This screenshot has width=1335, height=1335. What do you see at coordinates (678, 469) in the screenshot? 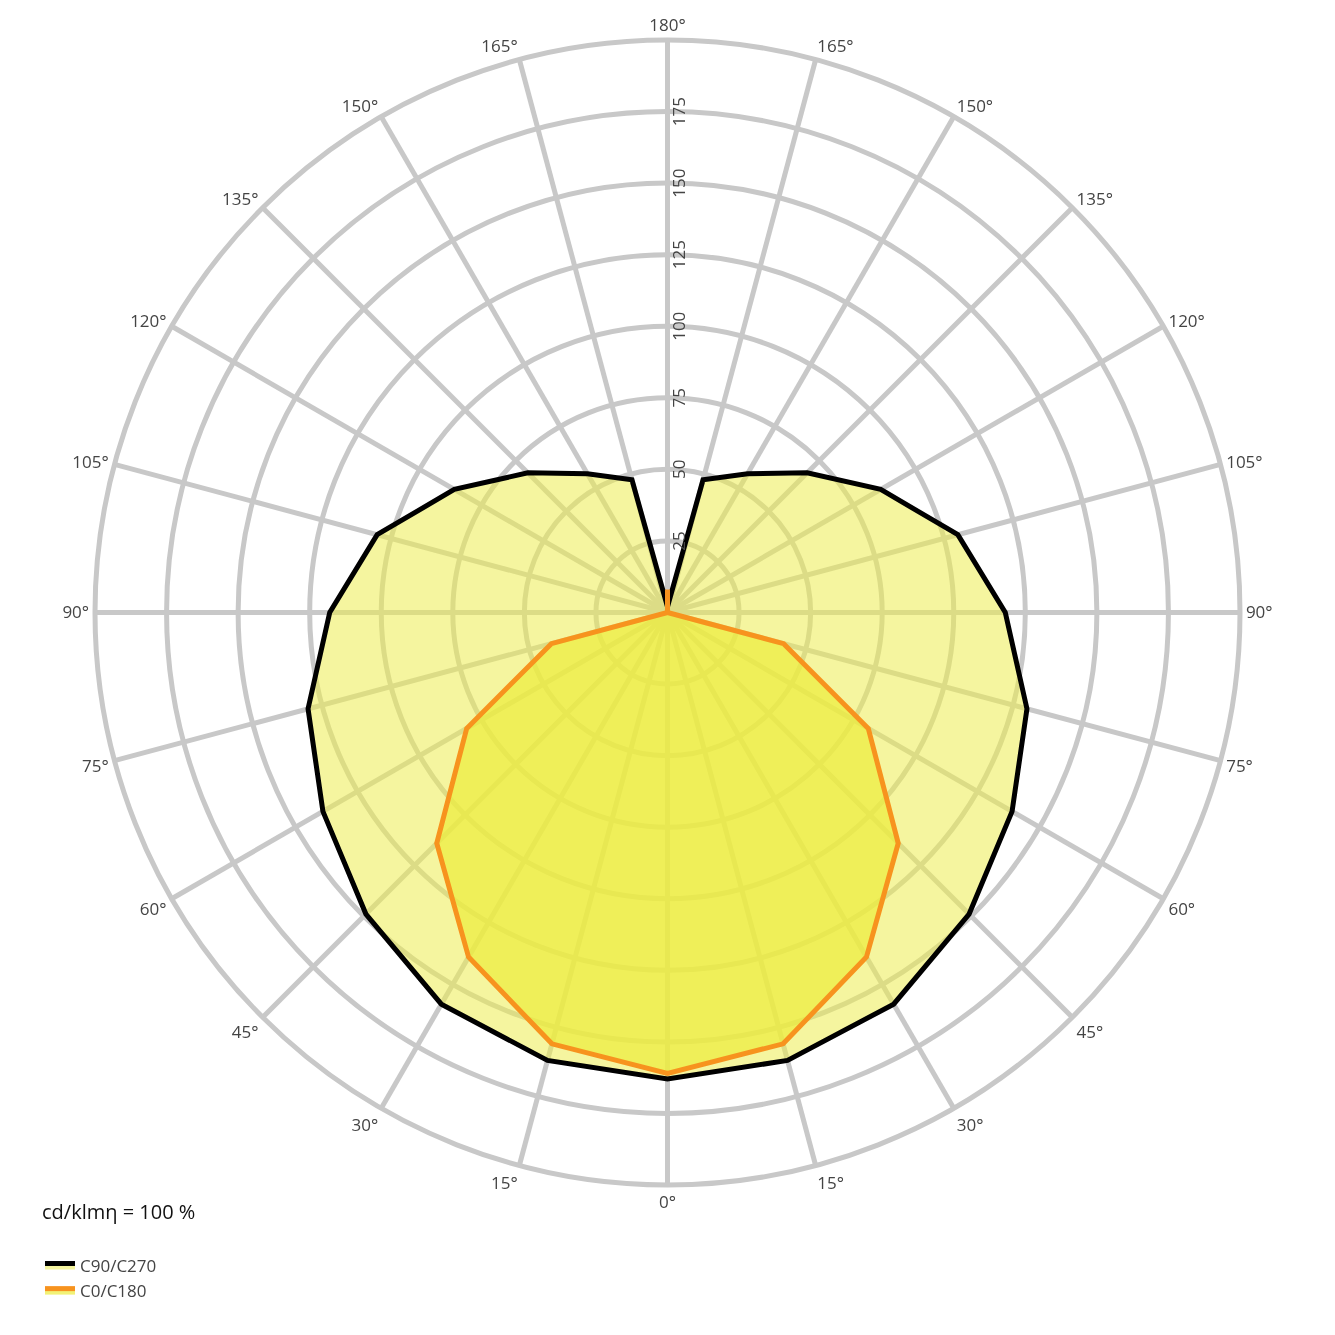
I see `y-tick-label: 50` at bounding box center [678, 469].